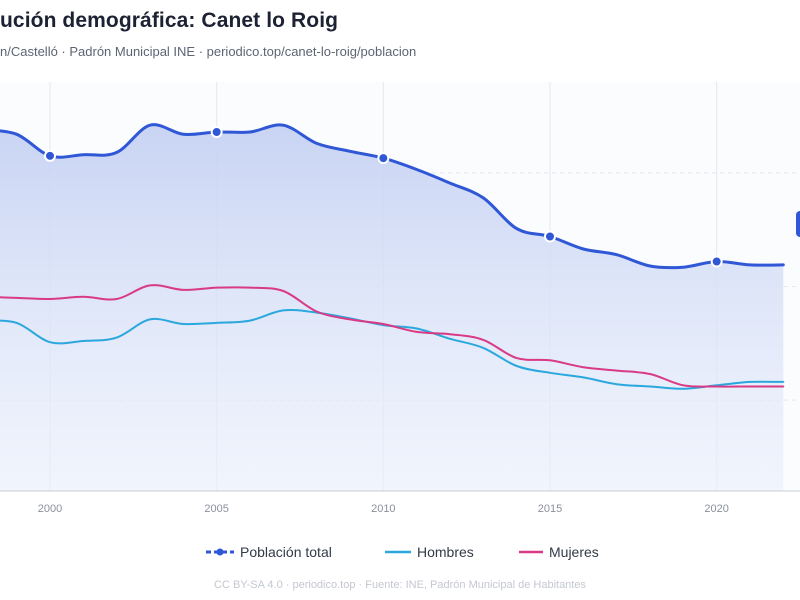 This screenshot has height=600, width=800. I want to click on data-point-total-2005, so click(216, 131).